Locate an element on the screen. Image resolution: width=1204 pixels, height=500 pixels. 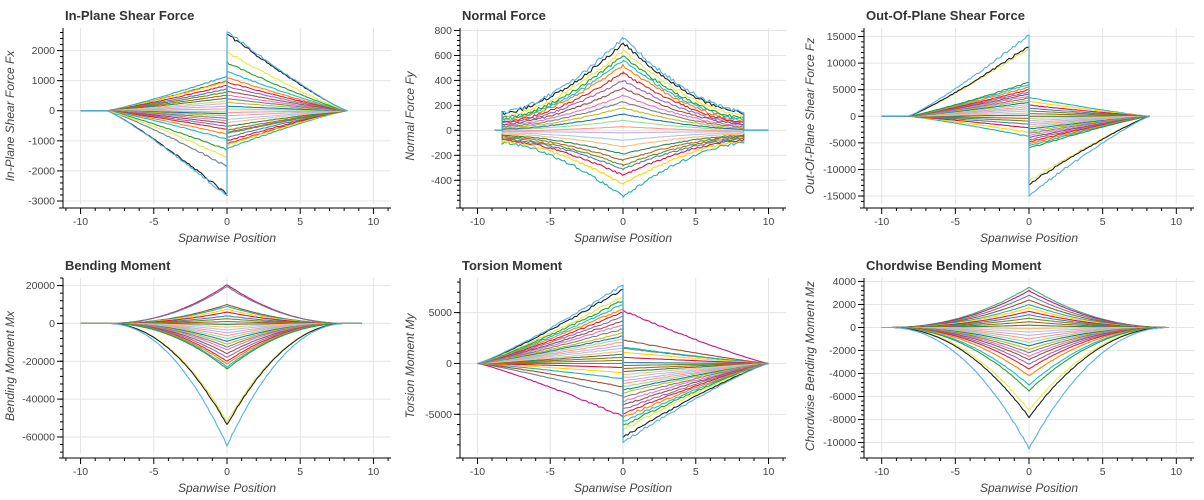
y-tick-label: 800 is located at coordinates (443, 31).